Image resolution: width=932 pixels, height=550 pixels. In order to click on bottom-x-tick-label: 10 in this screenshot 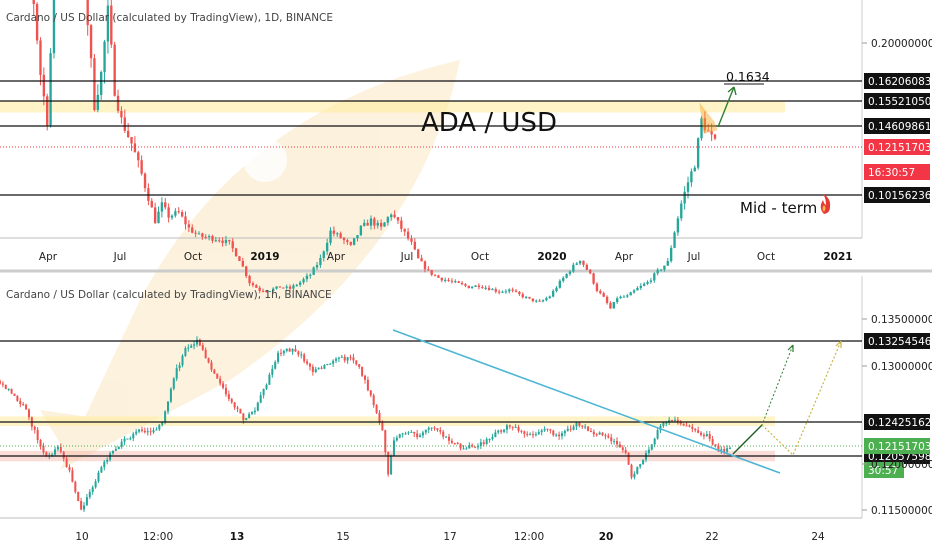, I will do `click(81, 537)`.